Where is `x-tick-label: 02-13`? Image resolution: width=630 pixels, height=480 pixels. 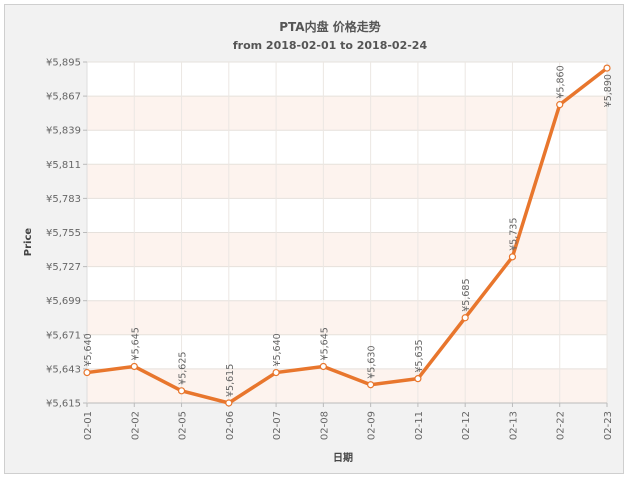 x-tick-label: 02-13 is located at coordinates (513, 425).